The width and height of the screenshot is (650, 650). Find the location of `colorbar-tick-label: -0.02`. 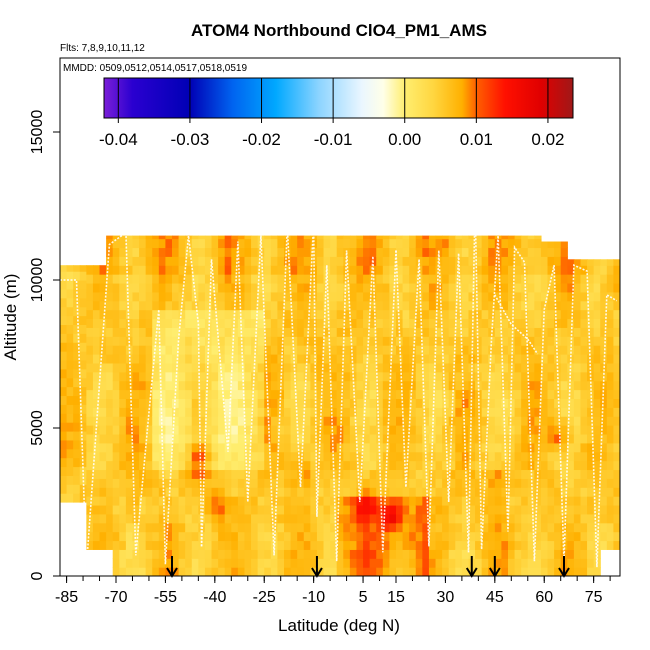

colorbar-tick-label: -0.02 is located at coordinates (261, 139).